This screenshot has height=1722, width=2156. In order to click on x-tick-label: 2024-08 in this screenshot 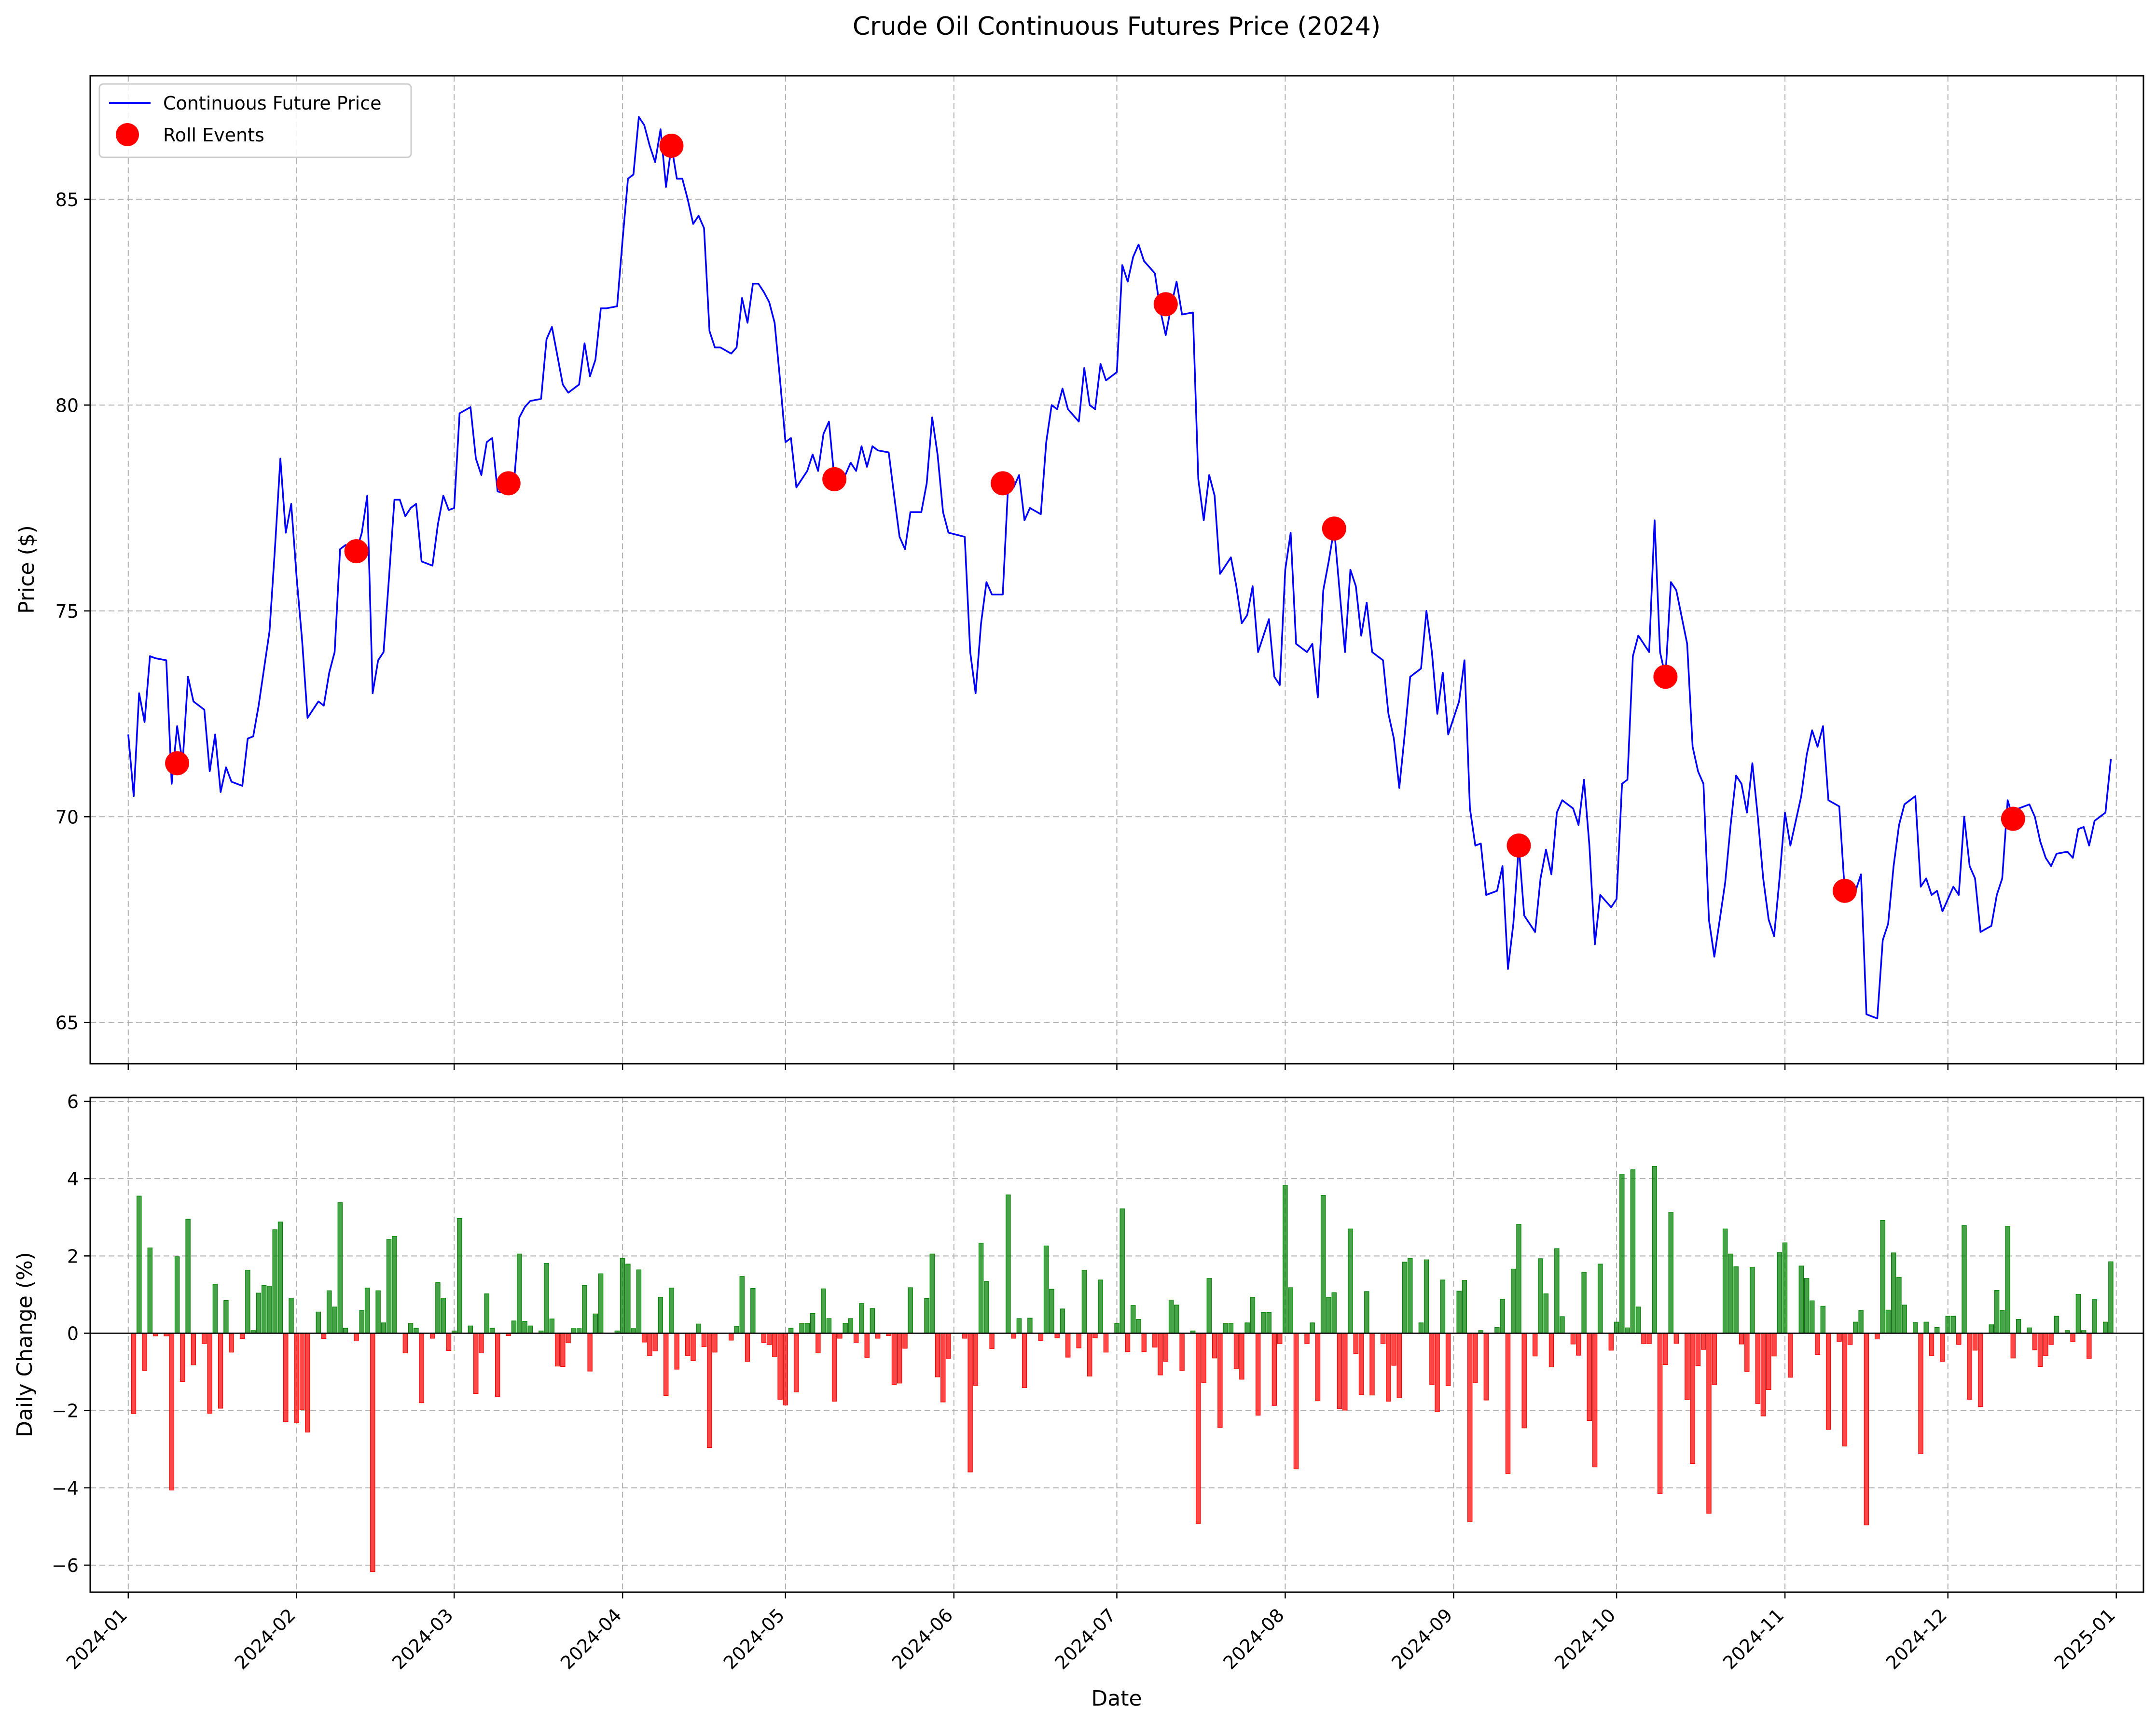, I will do `click(1253, 1638)`.